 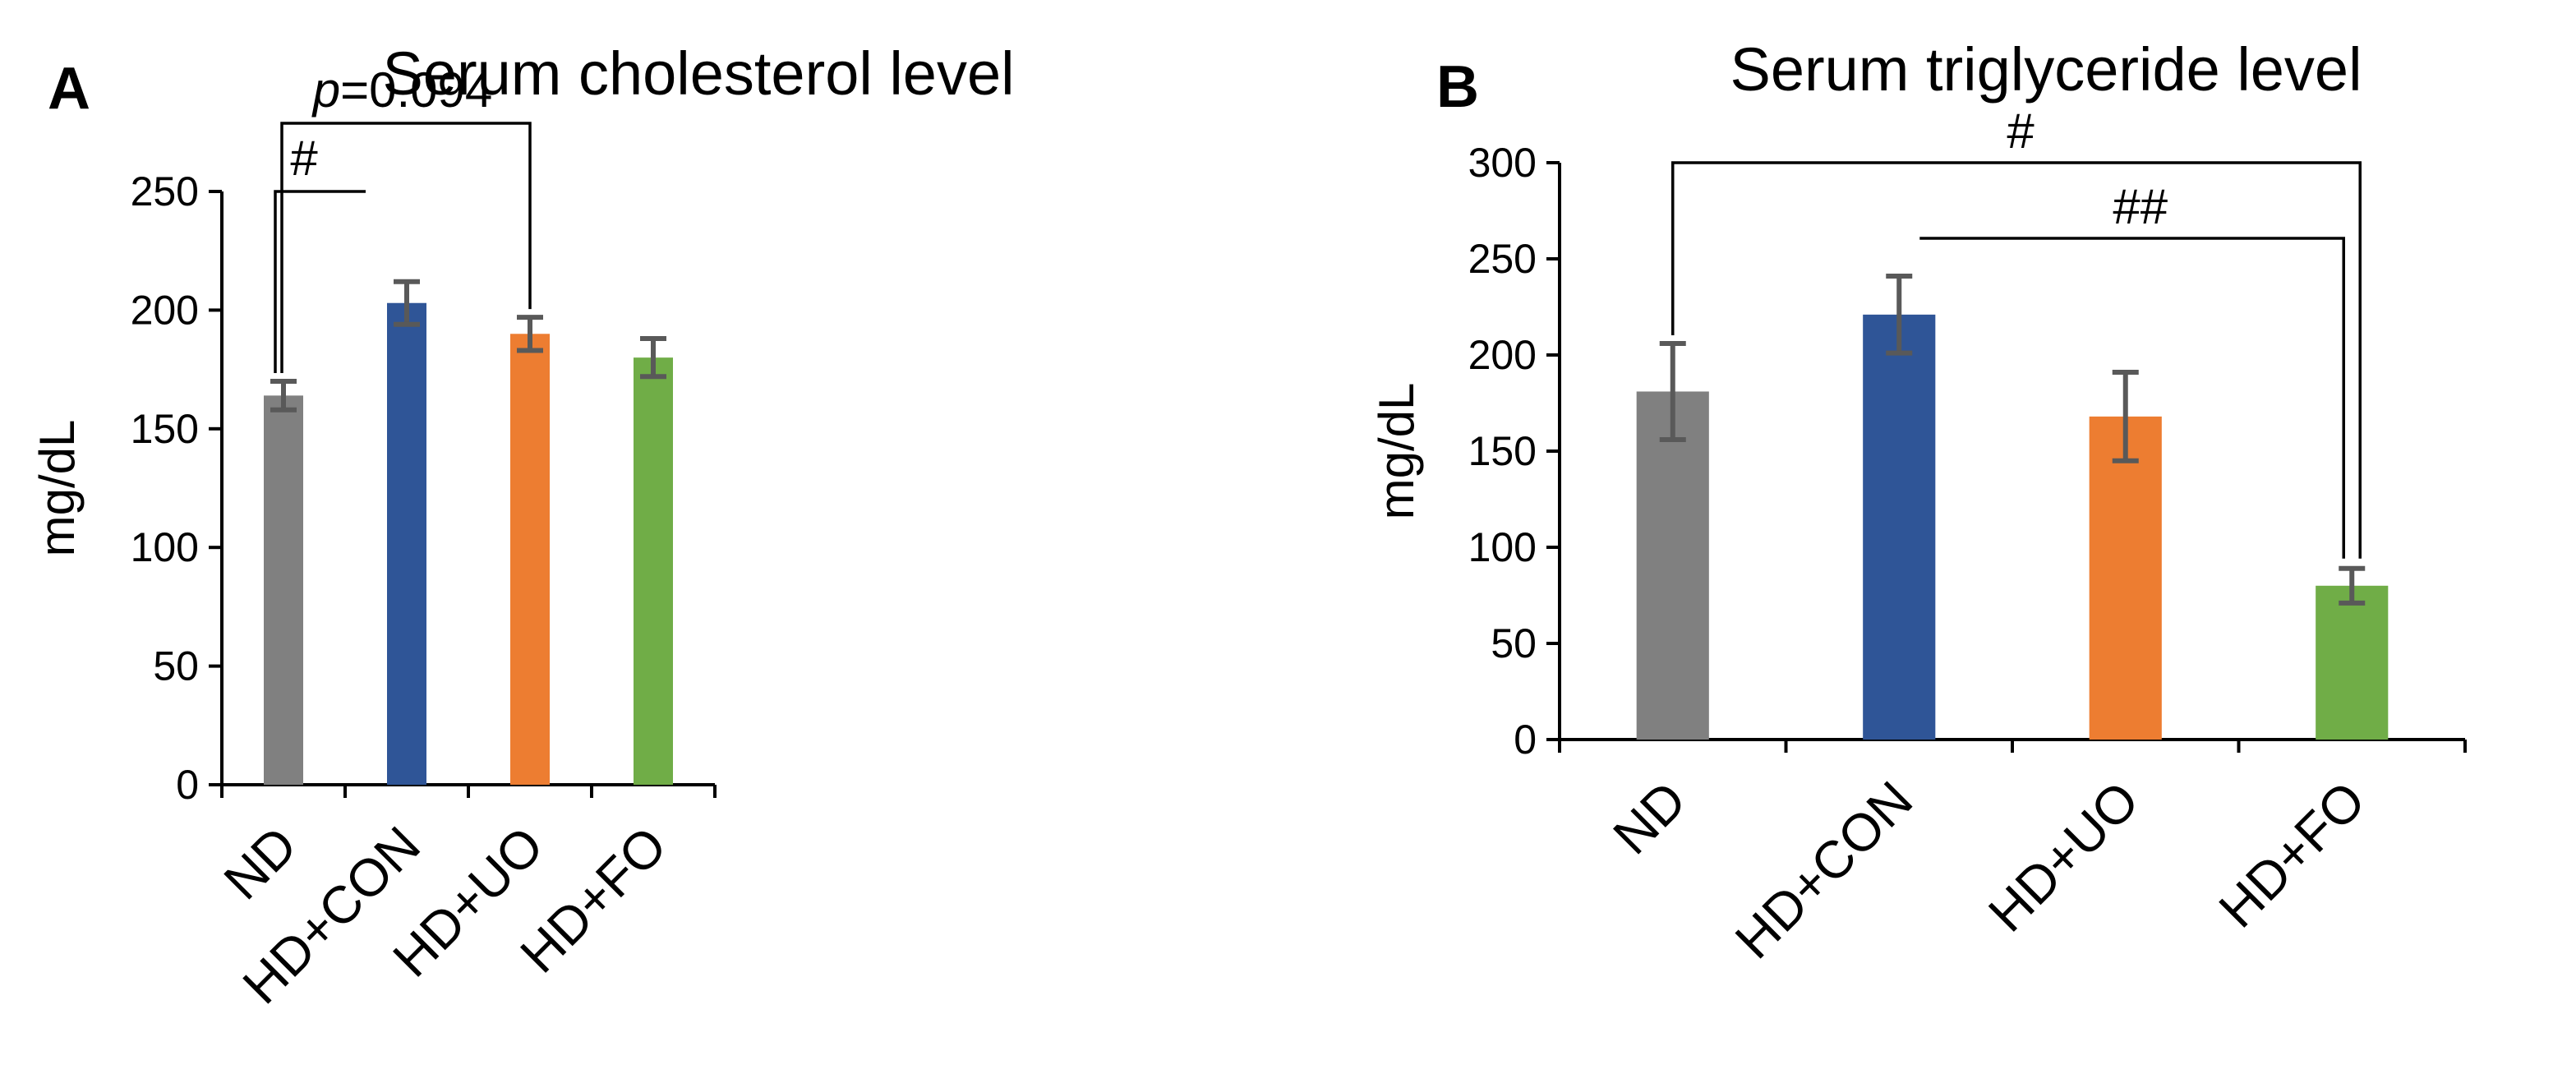 What do you see at coordinates (69, 89) in the screenshot?
I see `panel-letter: A` at bounding box center [69, 89].